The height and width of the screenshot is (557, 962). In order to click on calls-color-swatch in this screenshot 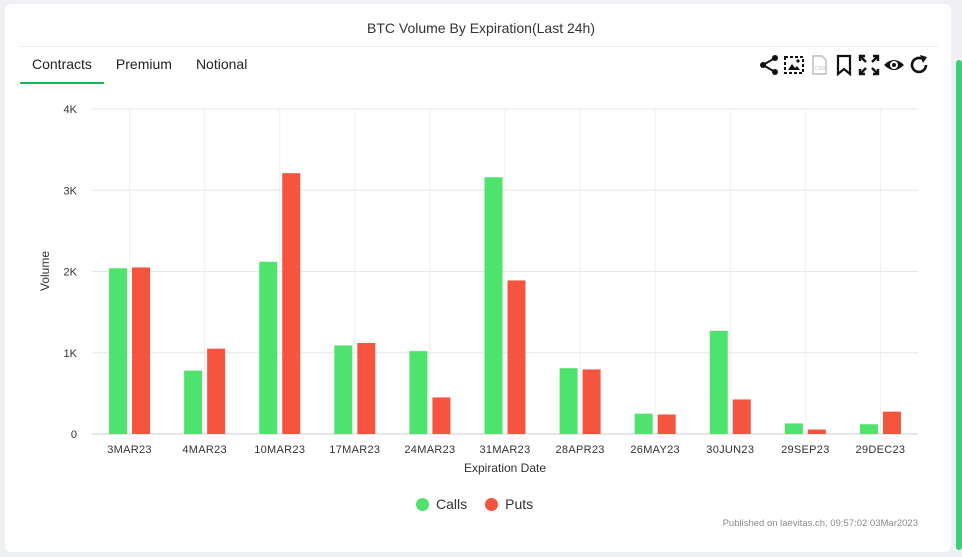, I will do `click(422, 504)`.